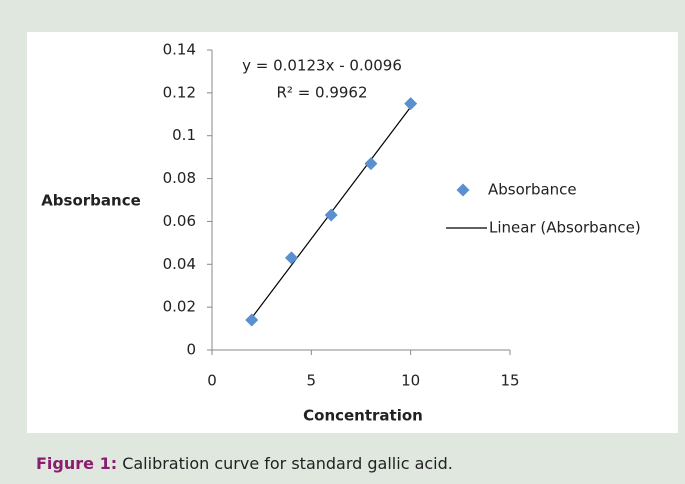 The height and width of the screenshot is (484, 685). I want to click on trend-equation: y = 0.0123x - 0.0096, so click(322, 66).